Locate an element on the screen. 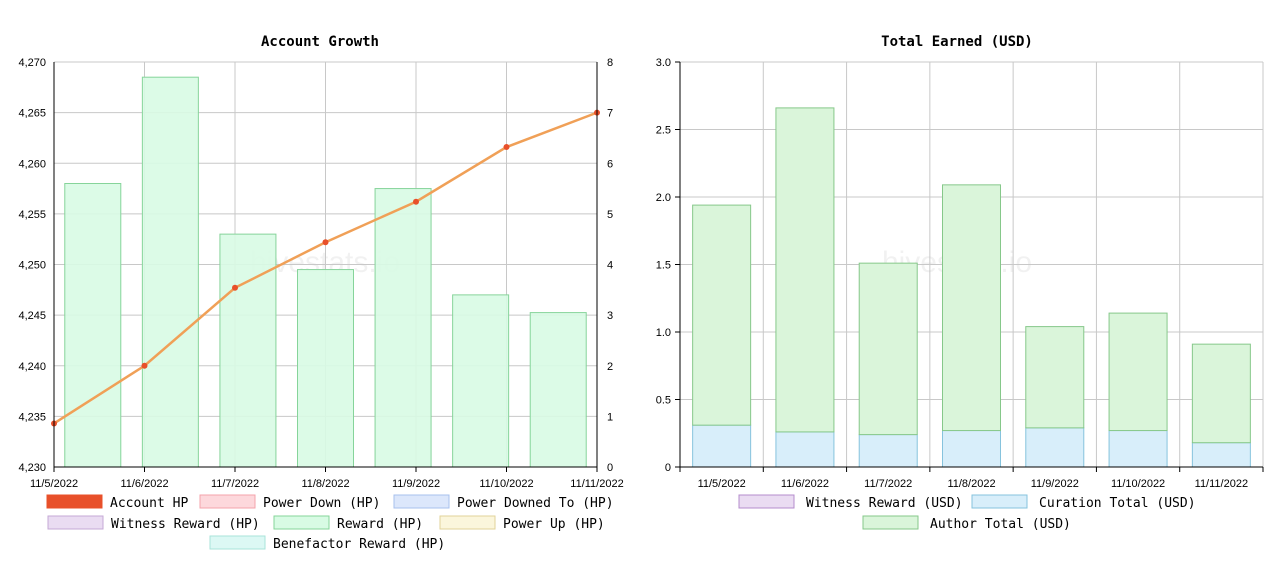  right-y-tick-label: 8 is located at coordinates (610, 63).